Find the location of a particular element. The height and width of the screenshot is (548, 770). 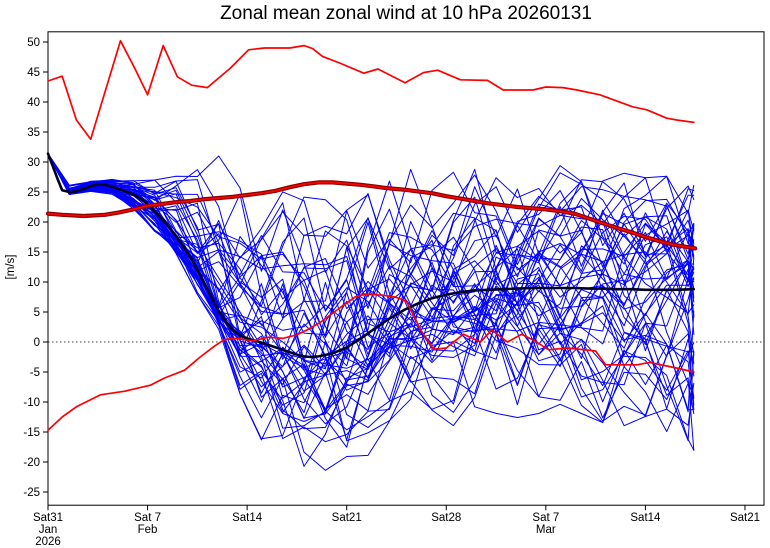

y-tick-label: 20 is located at coordinates (33, 223).